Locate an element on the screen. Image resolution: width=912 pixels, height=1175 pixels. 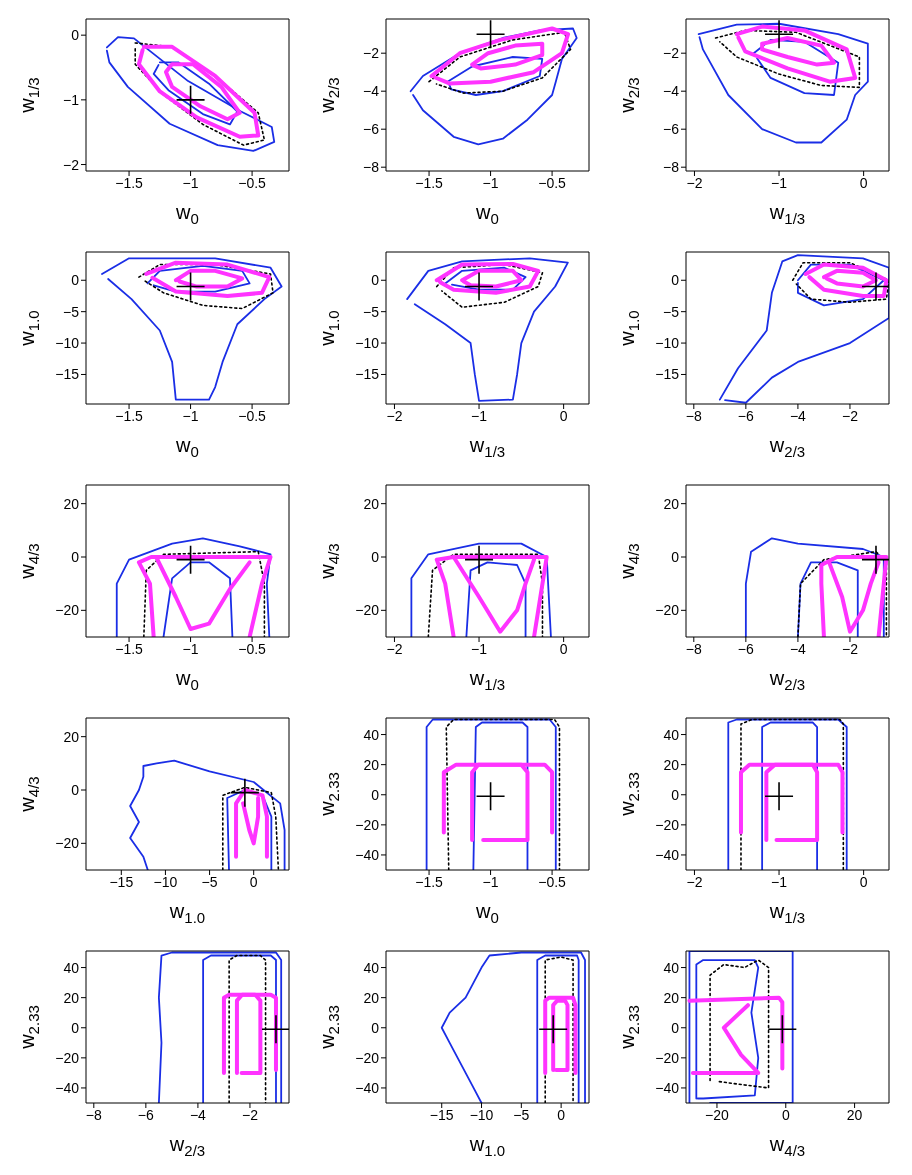
x-tick-label: 20 is located at coordinates (854, 1114).